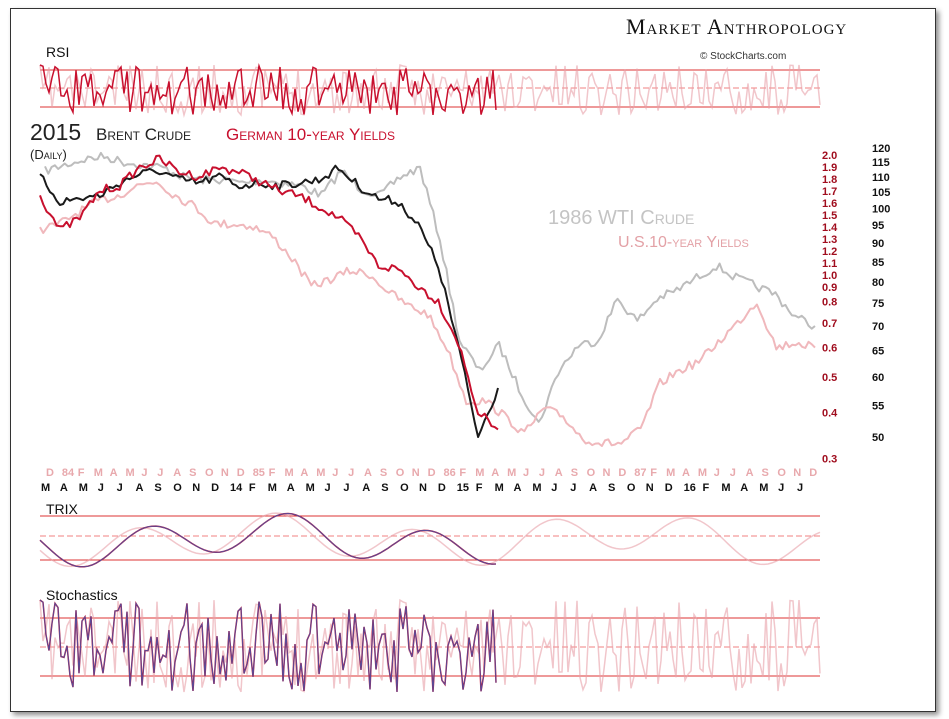  Describe the element at coordinates (829, 168) in the screenshot. I see `yield-tick-label: 1.9` at that location.